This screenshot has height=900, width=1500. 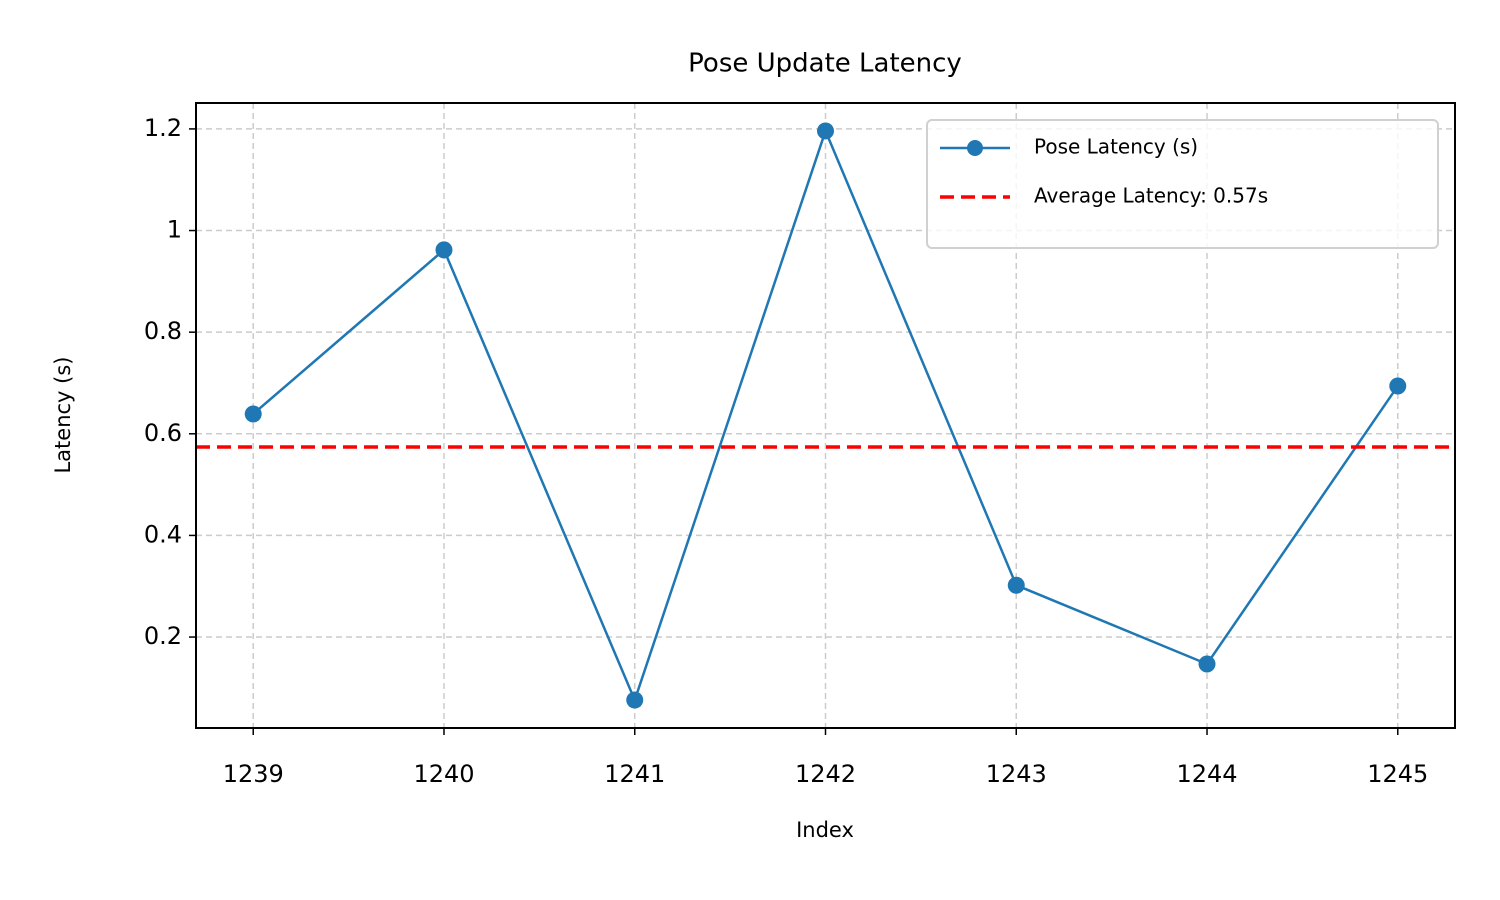 What do you see at coordinates (163, 128) in the screenshot?
I see `y-tick-label: 1.2` at bounding box center [163, 128].